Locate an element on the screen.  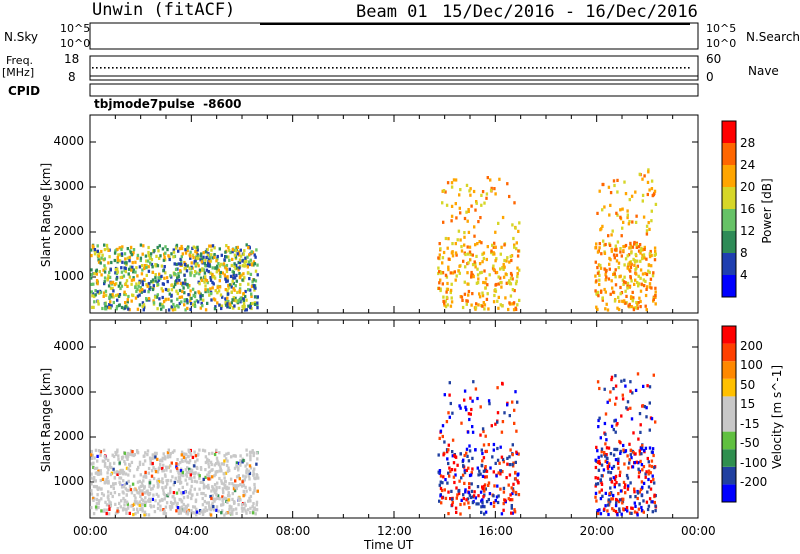
station-title: Unwin (fitACF) is located at coordinates (164, 10).